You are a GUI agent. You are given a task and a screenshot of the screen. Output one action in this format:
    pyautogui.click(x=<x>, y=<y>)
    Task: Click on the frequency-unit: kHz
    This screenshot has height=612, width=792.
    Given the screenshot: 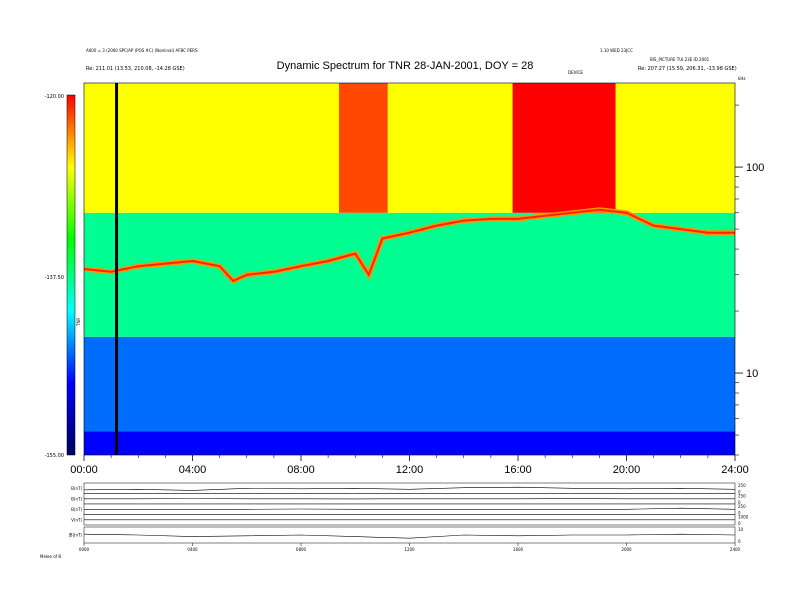 What is the action you would take?
    pyautogui.click(x=741, y=78)
    